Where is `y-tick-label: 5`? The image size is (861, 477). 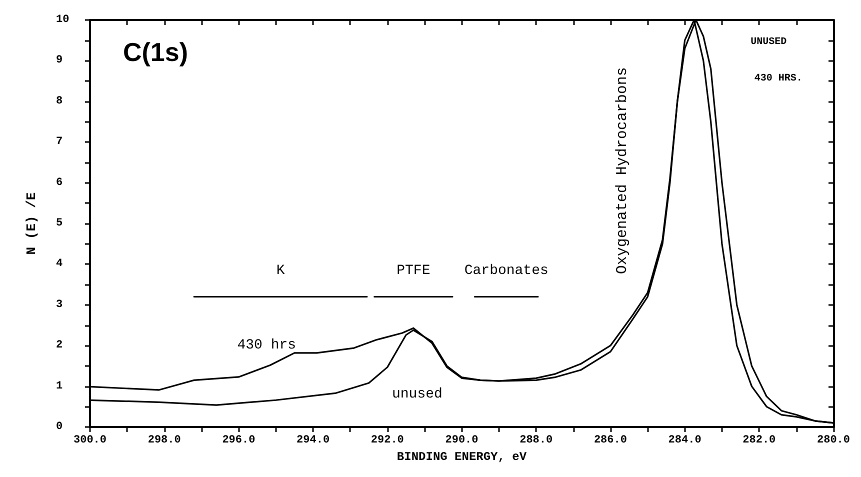
y-tick-label: 5 is located at coordinates (59, 224).